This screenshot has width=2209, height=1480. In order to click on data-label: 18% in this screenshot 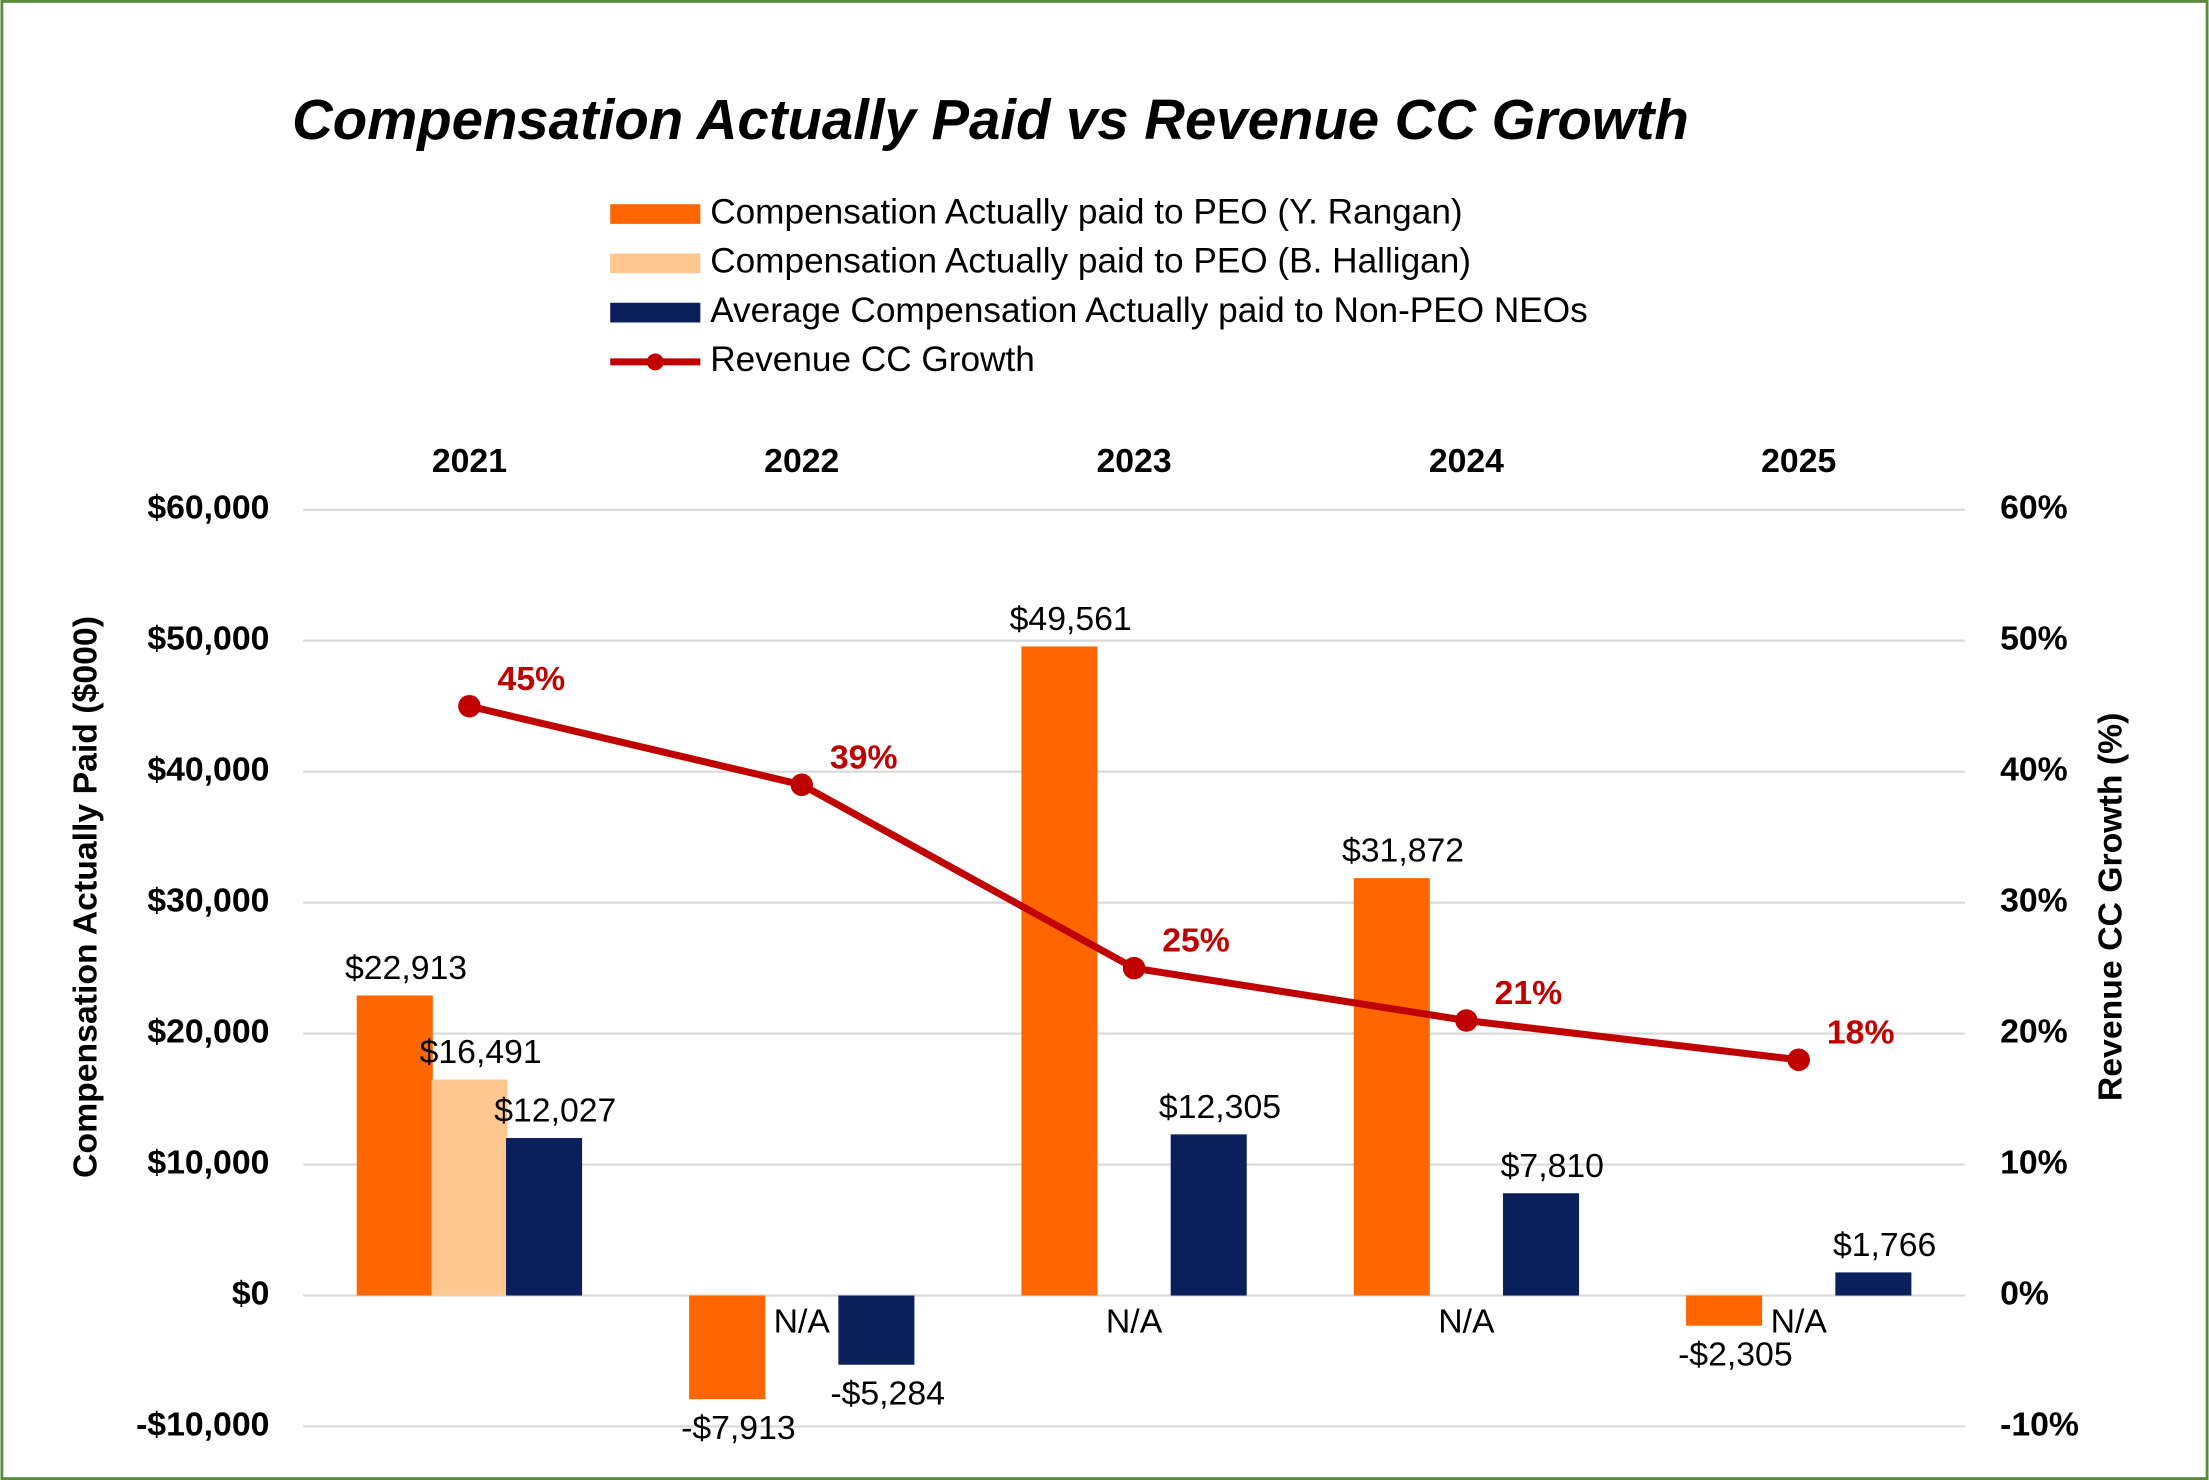, I will do `click(1861, 1032)`.